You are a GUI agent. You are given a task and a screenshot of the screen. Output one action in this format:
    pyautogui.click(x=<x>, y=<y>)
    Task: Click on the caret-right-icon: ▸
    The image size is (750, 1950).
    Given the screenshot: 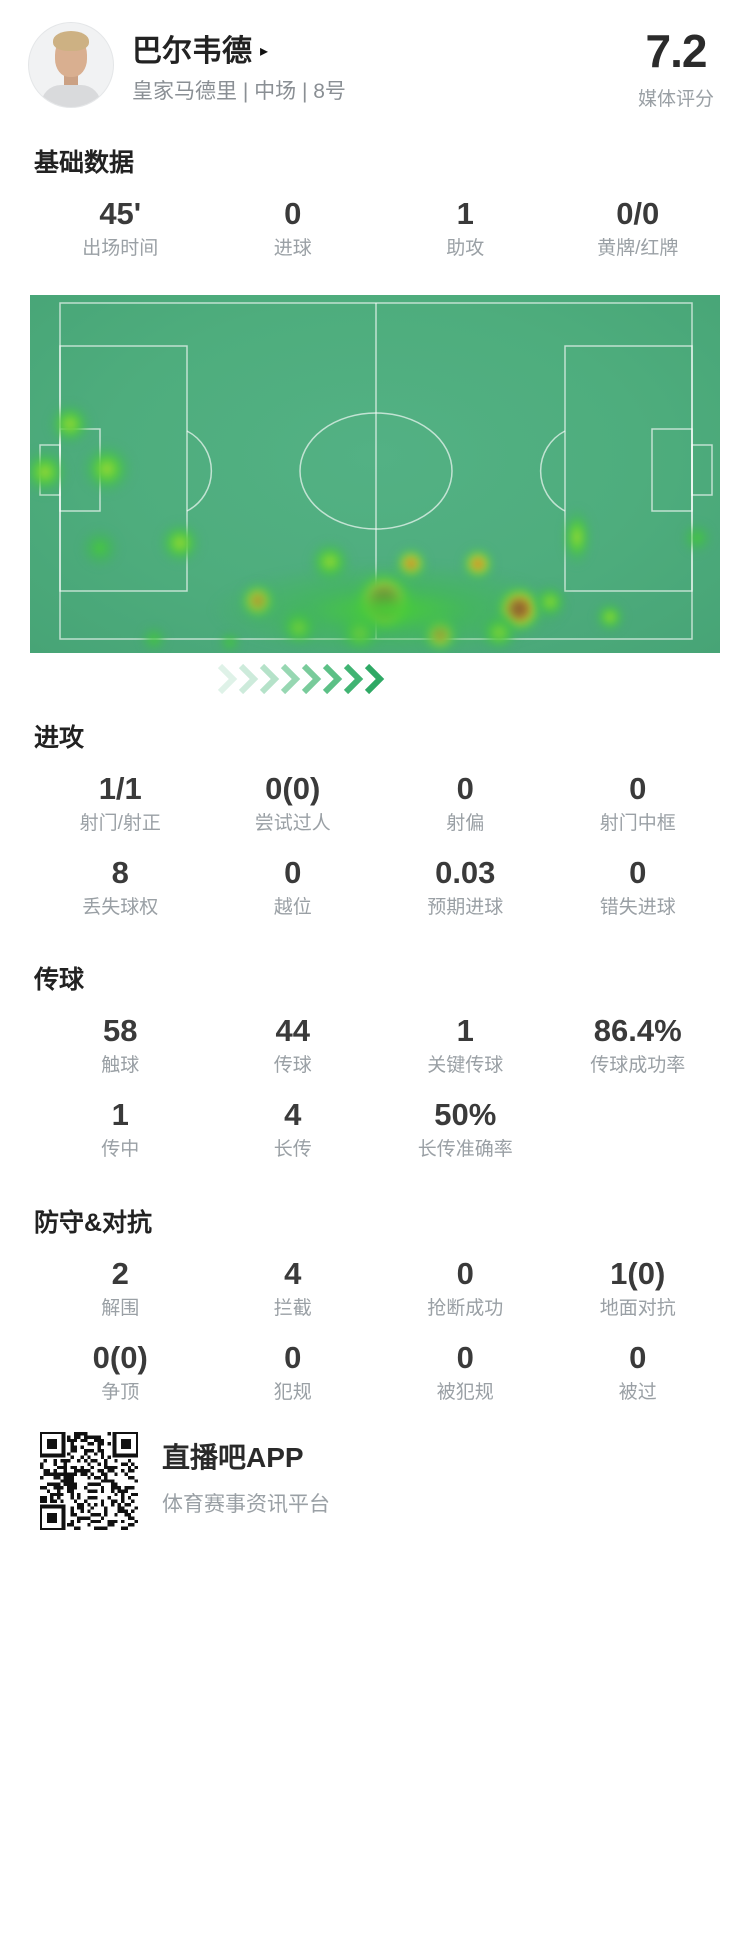 What is the action you would take?
    pyautogui.click(x=264, y=51)
    